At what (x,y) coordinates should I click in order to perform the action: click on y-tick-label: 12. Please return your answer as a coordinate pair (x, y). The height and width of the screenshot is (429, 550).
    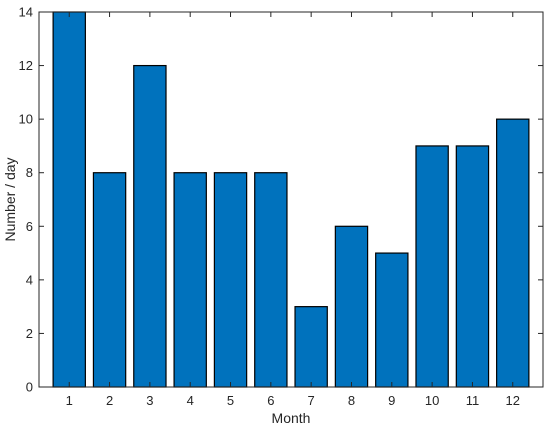
    Looking at the image, I should click on (26, 65).